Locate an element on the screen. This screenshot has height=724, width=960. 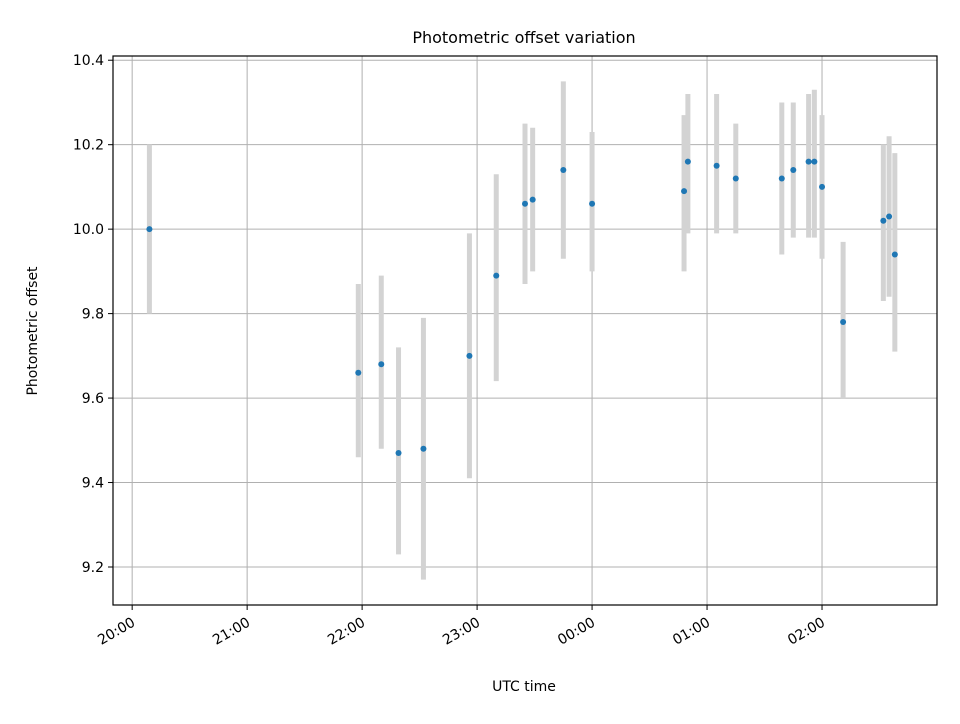
y-axis-ticks: 9.2 9.4 9.6 9.8 10.0 10.2 10.4 is located at coordinates (93, 314).